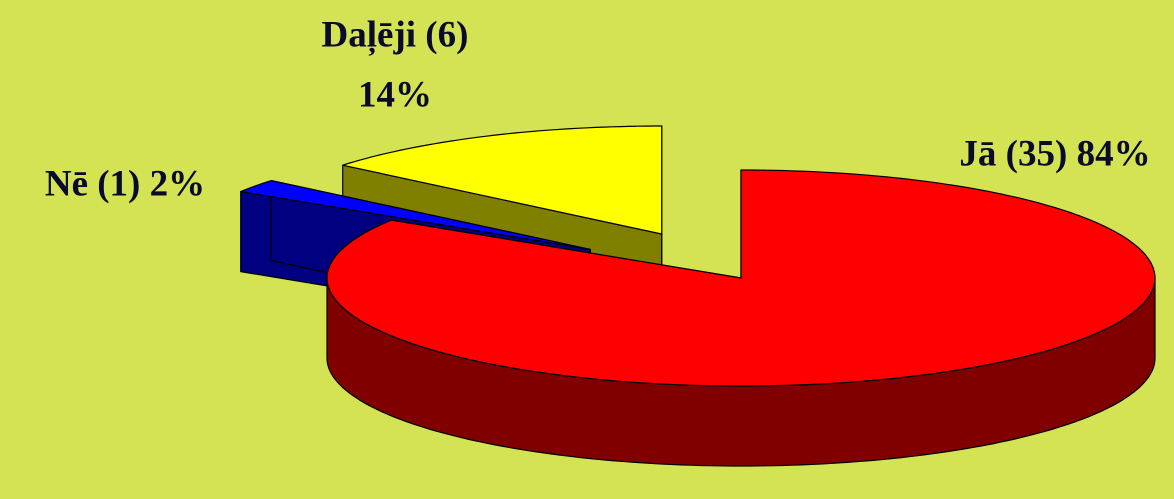  I want to click on data-label: Daļēji (6), so click(395, 35).